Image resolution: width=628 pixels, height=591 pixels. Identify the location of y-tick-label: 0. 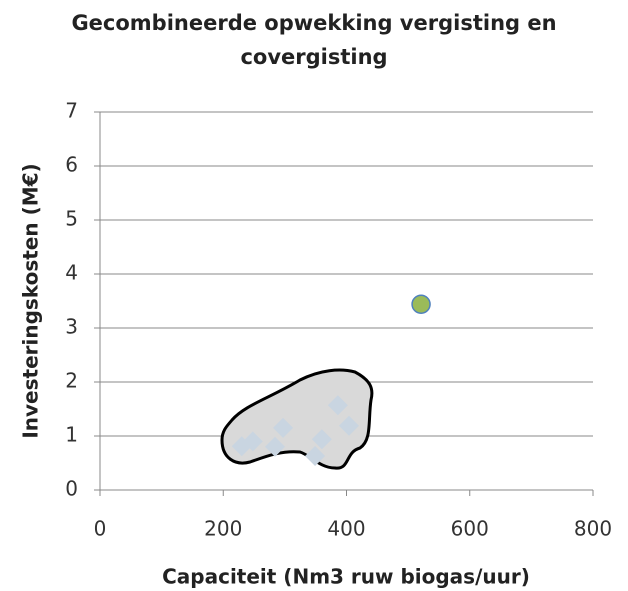
(71, 489).